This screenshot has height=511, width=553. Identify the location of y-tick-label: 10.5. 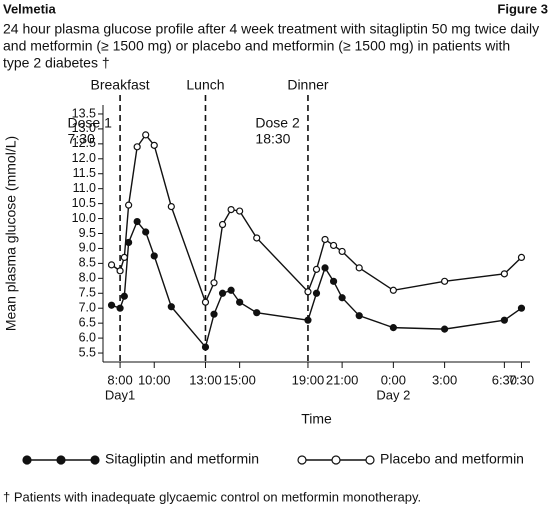
(84, 203).